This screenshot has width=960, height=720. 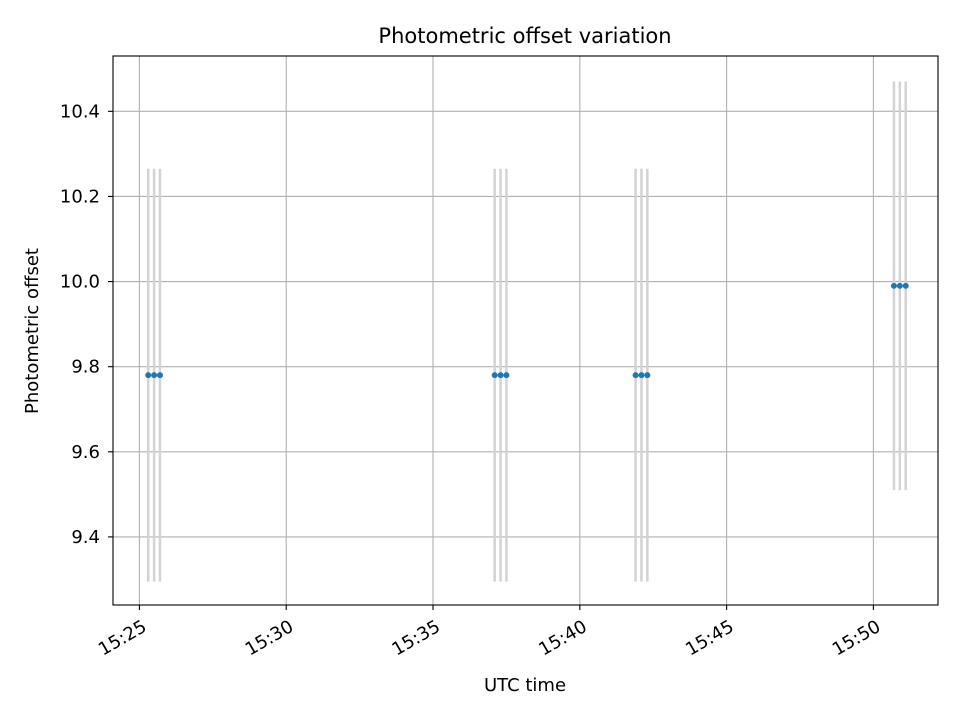 What do you see at coordinates (80, 282) in the screenshot?
I see `y-tick-label: 10.0` at bounding box center [80, 282].